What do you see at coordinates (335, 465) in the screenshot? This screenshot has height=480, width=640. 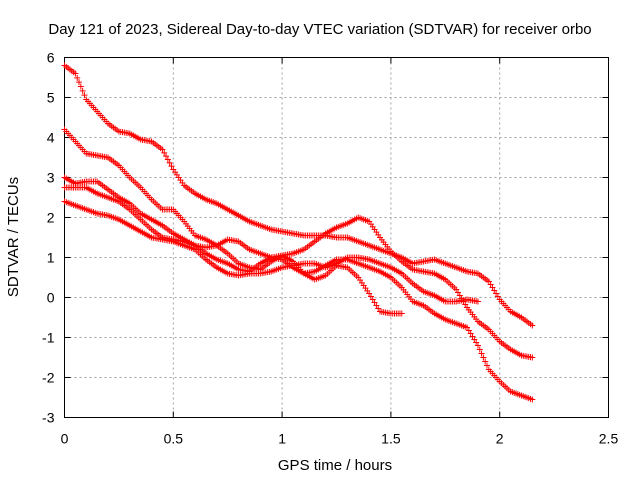 I see `x-axis-label: GPS time / hours` at bounding box center [335, 465].